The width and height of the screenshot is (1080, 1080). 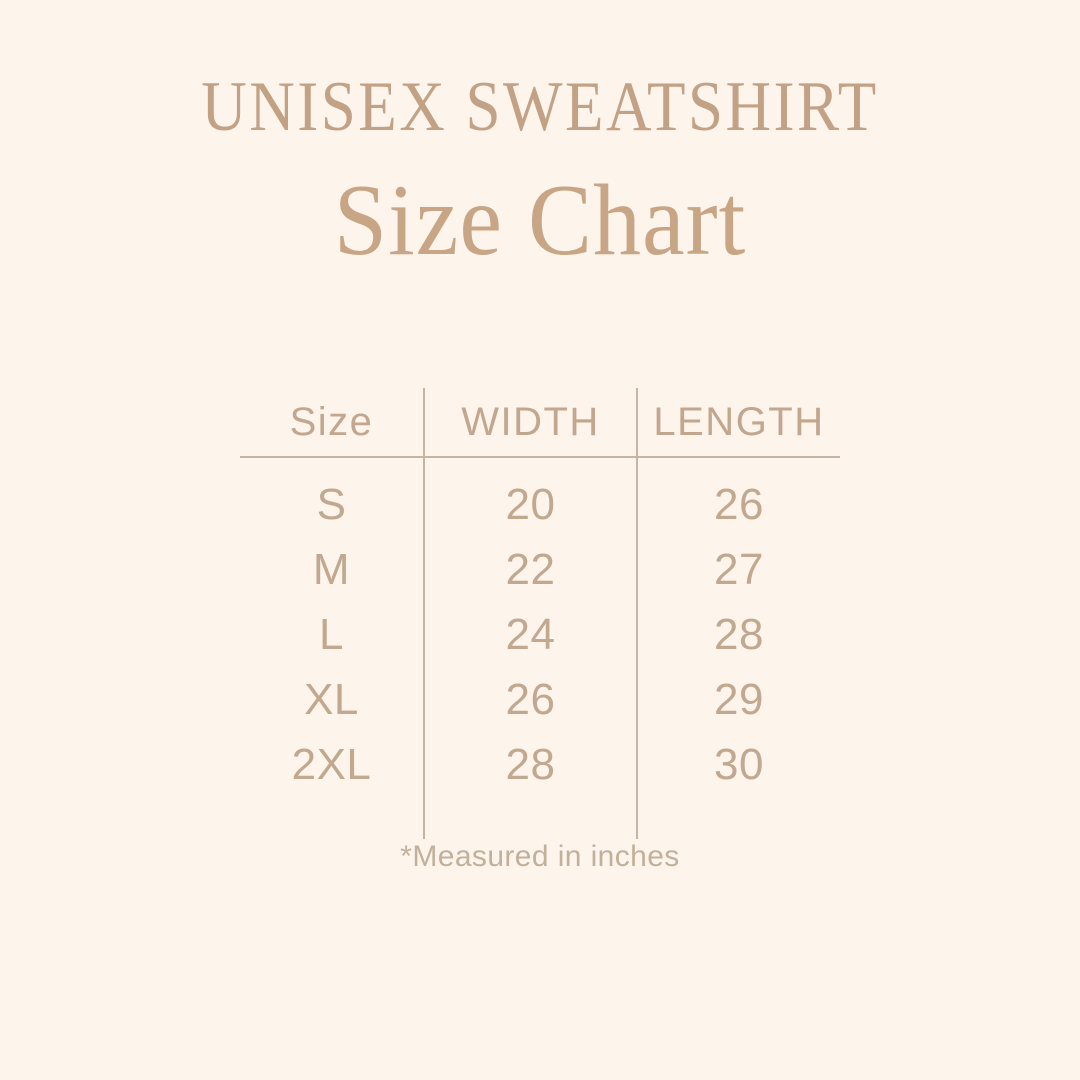 I want to click on cell-length: 29, so click(x=738, y=699).